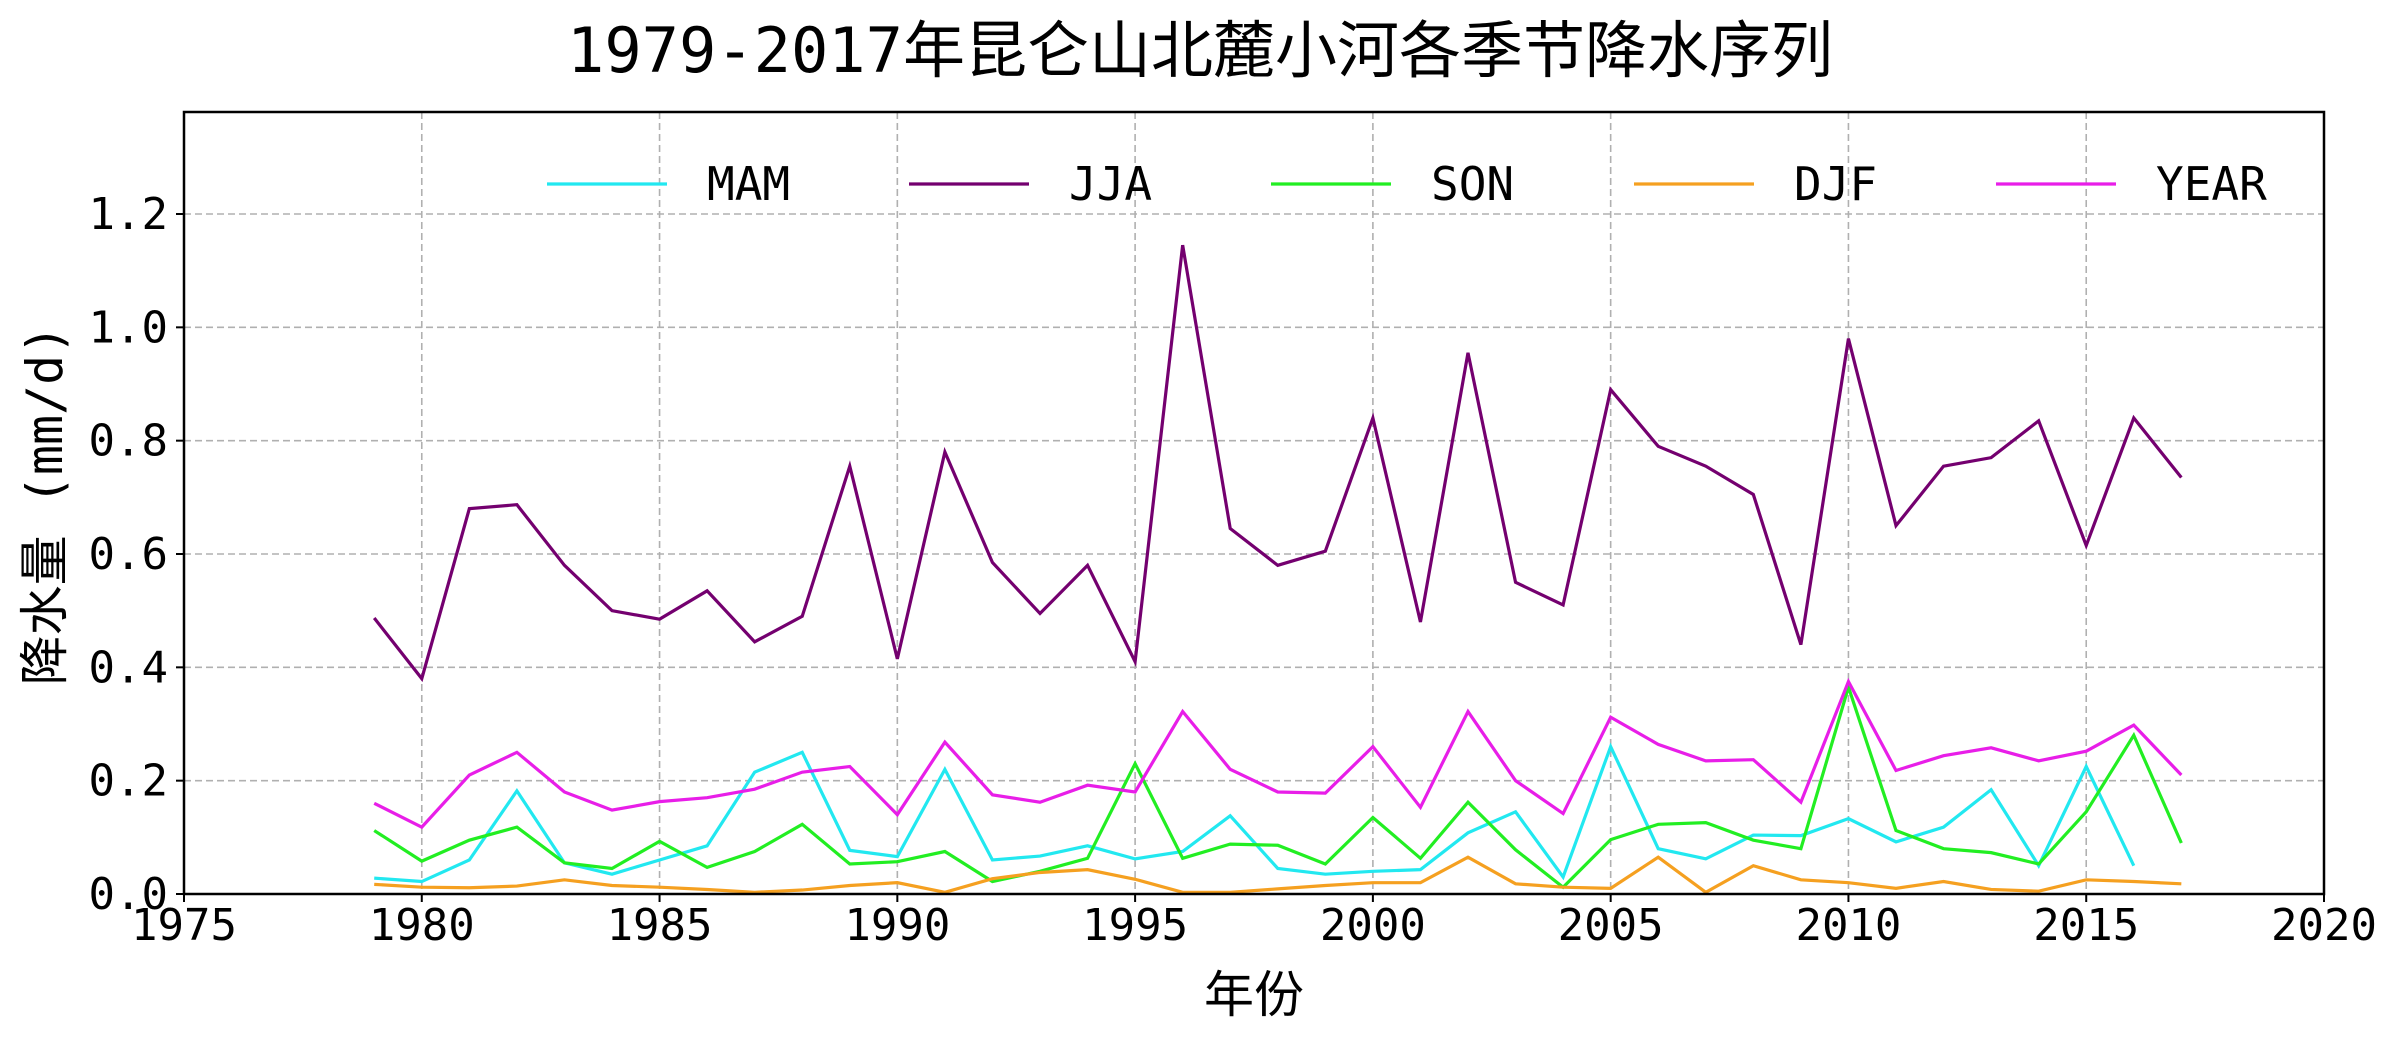  Describe the element at coordinates (1835, 184) in the screenshot. I see `legend-label: DJF` at that location.